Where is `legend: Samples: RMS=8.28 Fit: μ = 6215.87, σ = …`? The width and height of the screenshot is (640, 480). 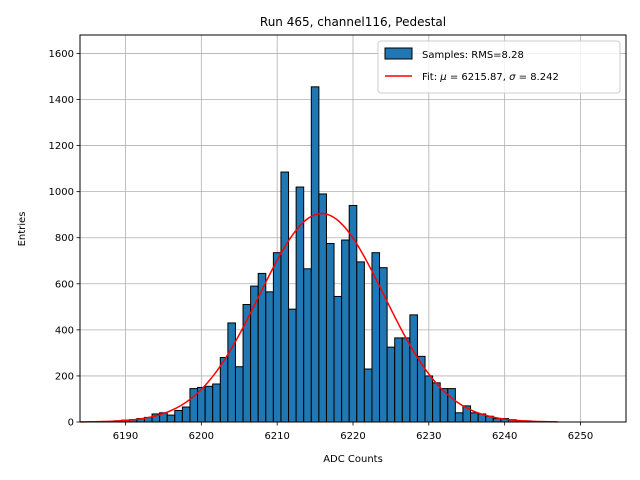
legend: Samples: RMS=8.28 Fit: μ = 6215.87, σ = … is located at coordinates (499, 67).